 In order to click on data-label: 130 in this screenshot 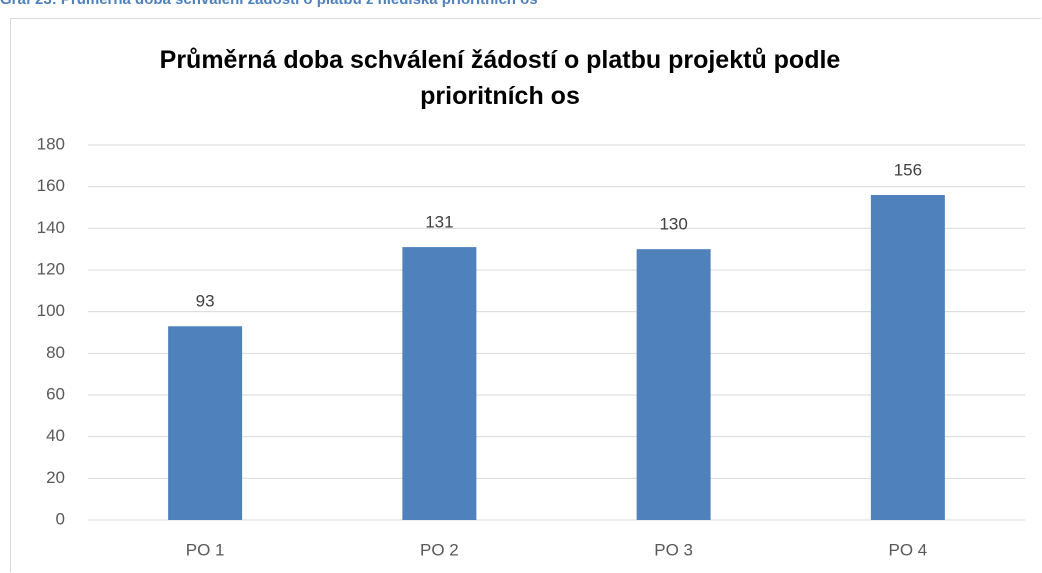, I will do `click(673, 224)`.